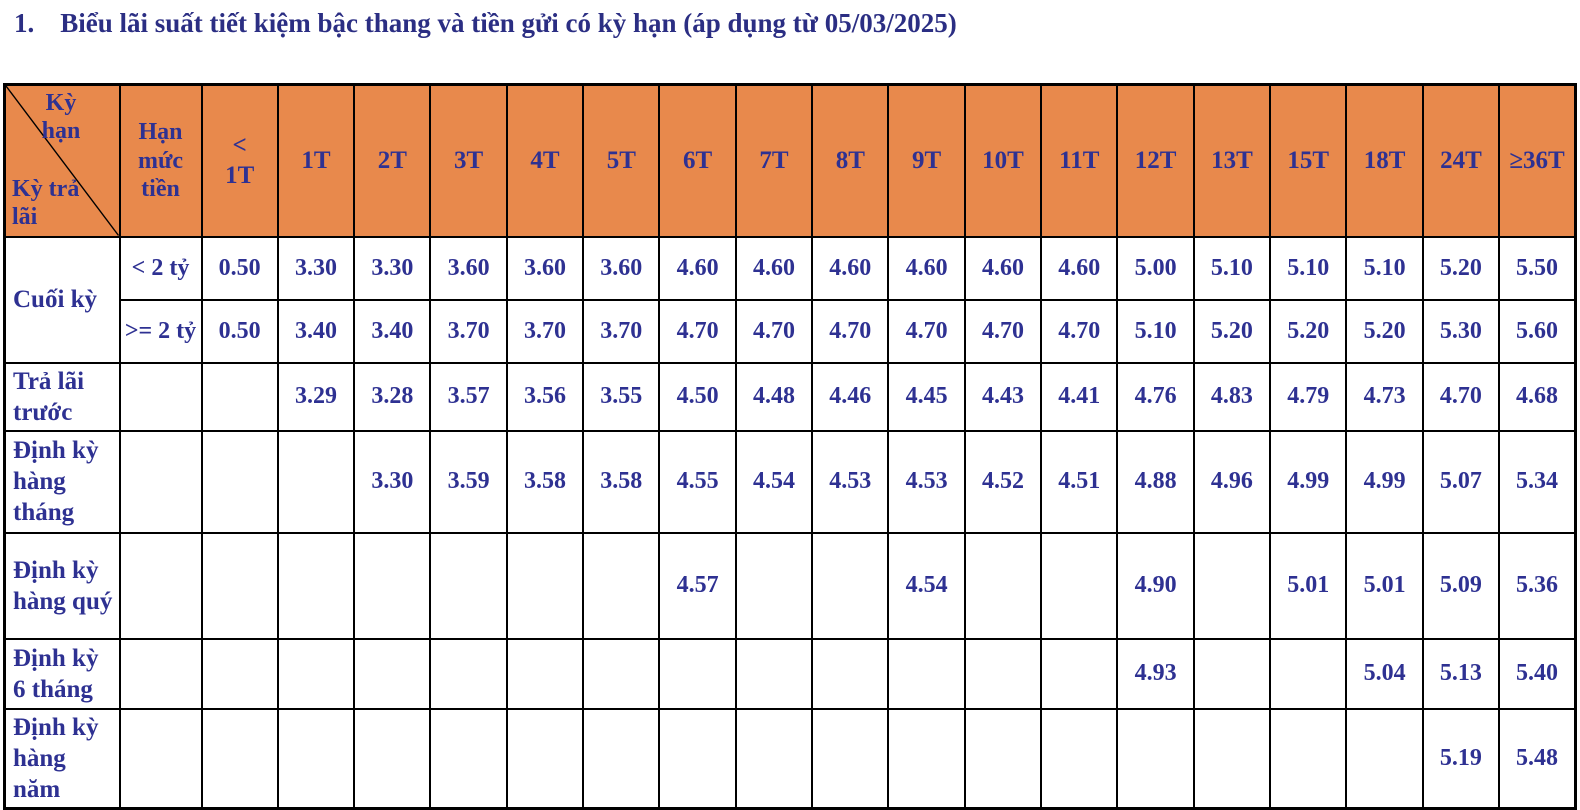 The width and height of the screenshot is (1580, 810). Describe the element at coordinates (850, 481) in the screenshot. I see `rate-cell: 4.53` at that location.